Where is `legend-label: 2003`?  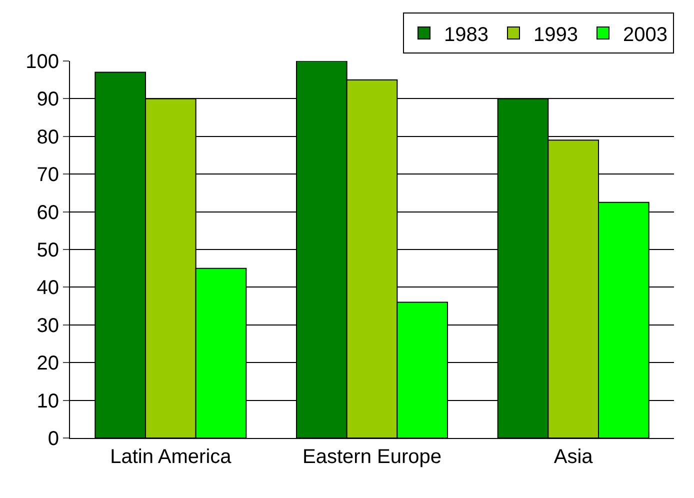 legend-label: 2003 is located at coordinates (645, 35).